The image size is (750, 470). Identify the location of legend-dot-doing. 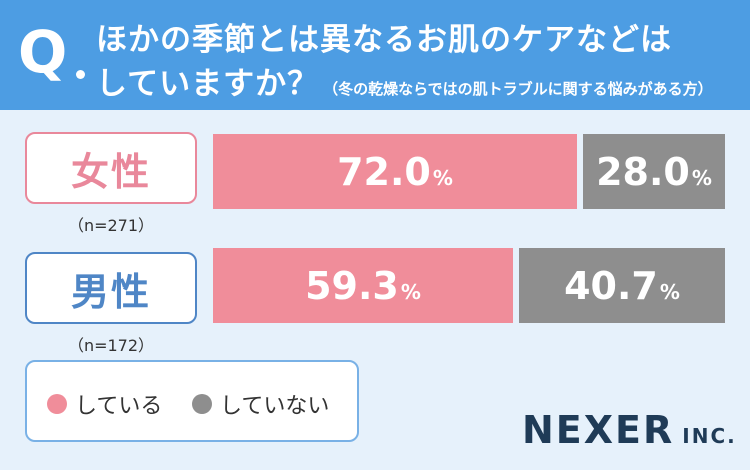
(57, 404).